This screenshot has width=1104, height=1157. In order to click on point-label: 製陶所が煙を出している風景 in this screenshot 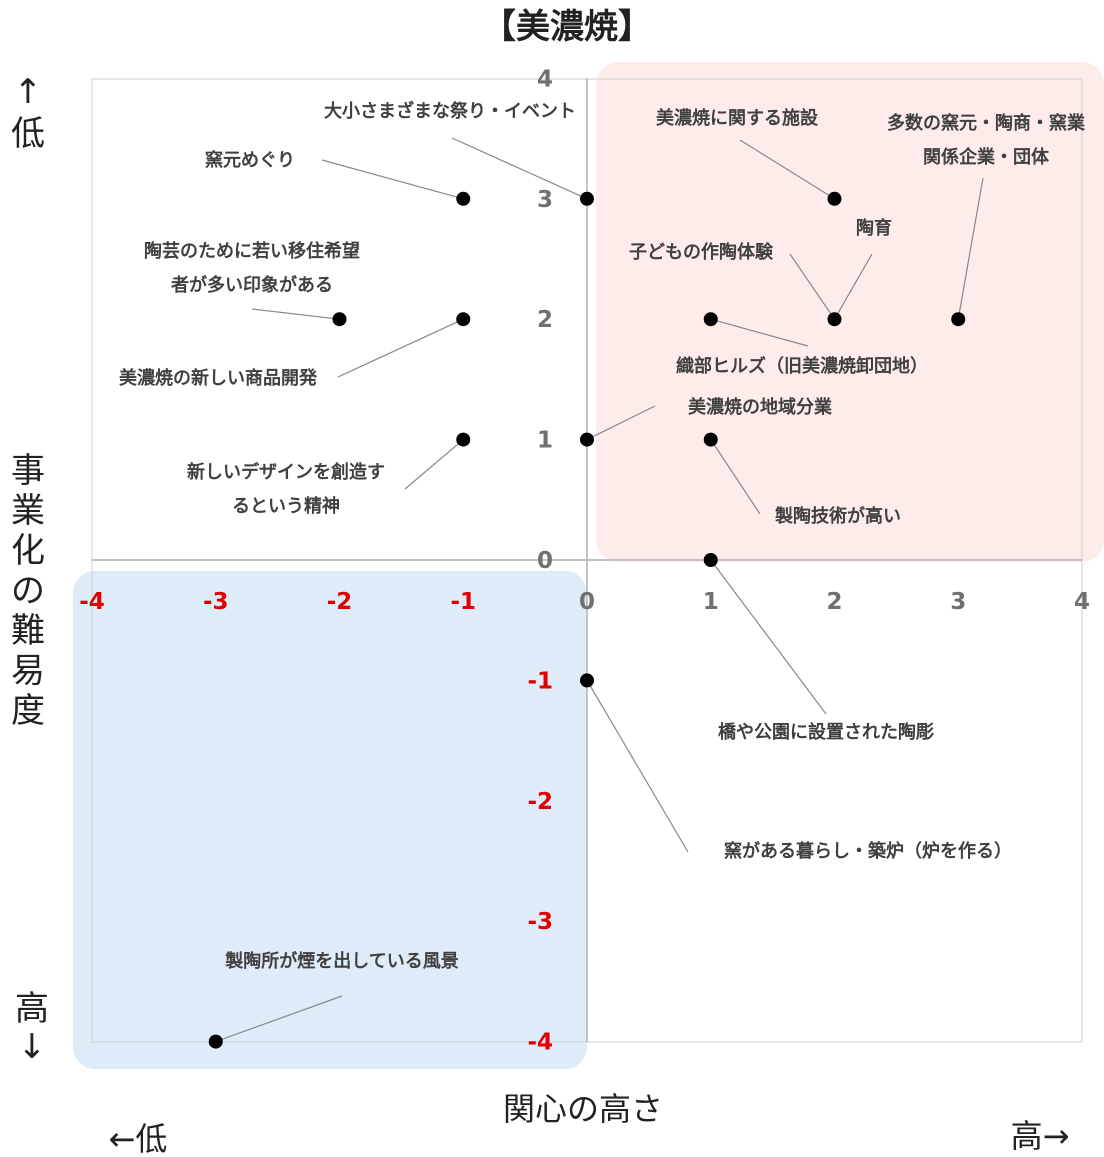, I will do `click(341, 961)`.